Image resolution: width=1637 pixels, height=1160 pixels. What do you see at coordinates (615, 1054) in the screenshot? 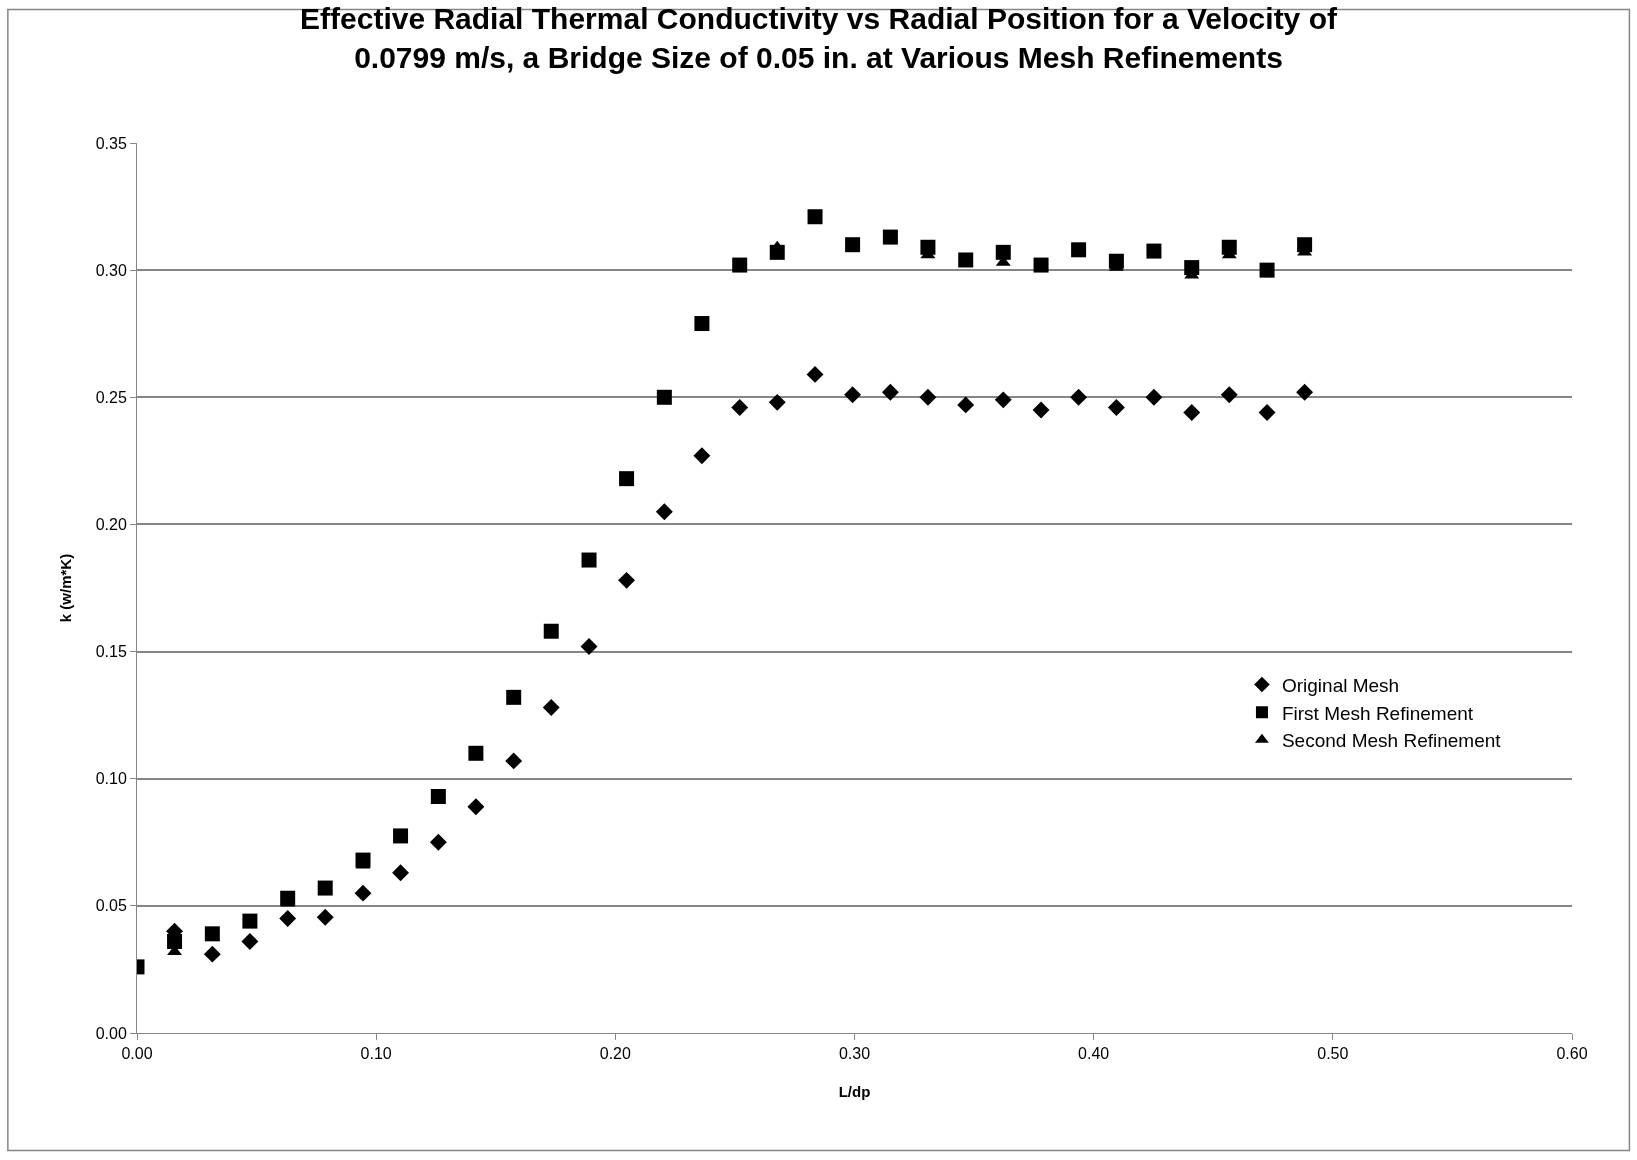
I see `x-tick-label: 0.20` at bounding box center [615, 1054].